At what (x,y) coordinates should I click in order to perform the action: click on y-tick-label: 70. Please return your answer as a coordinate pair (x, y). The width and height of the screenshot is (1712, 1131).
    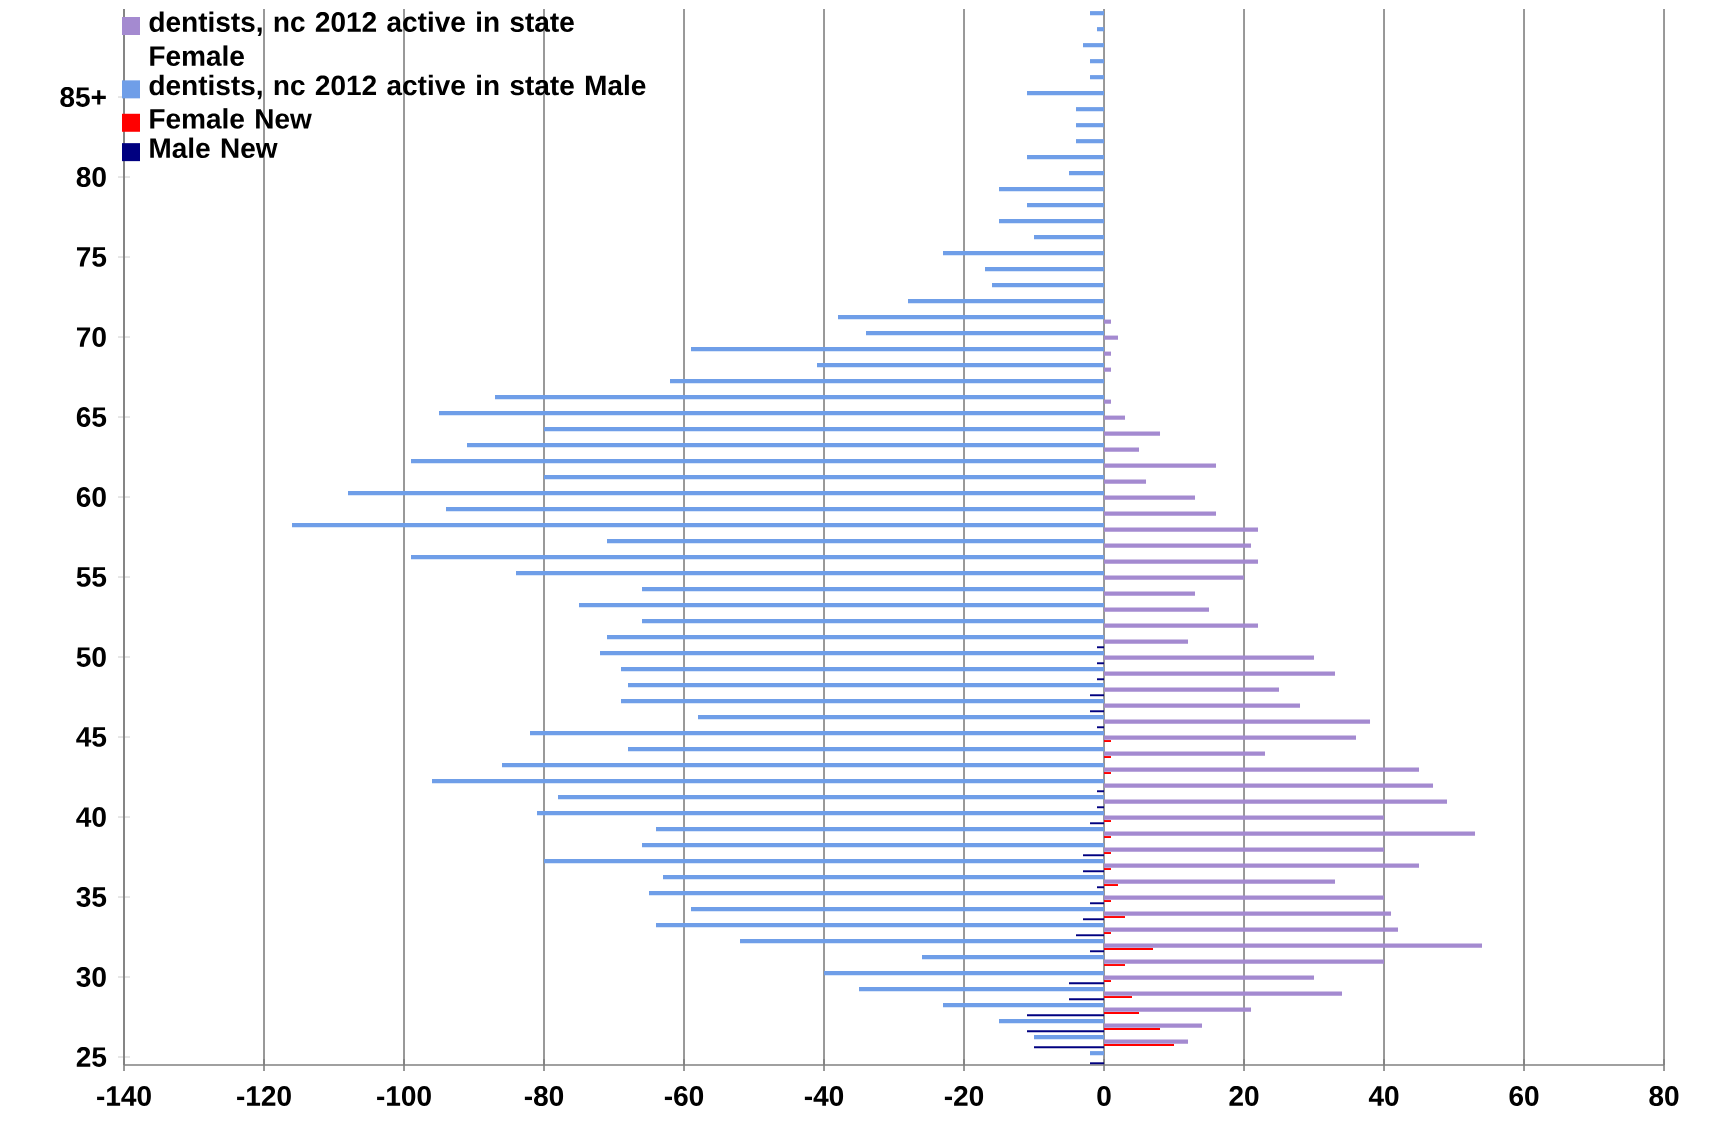
    Looking at the image, I should click on (91, 337).